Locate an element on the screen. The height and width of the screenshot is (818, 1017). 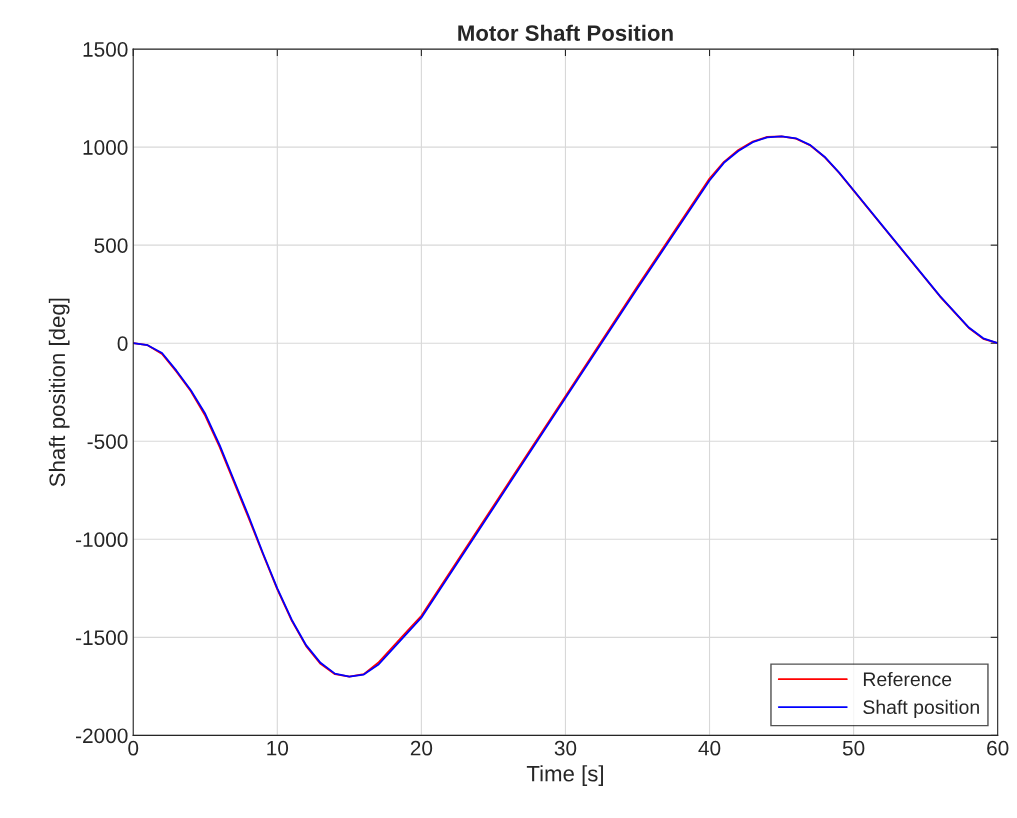
x-tick-label: 40 is located at coordinates (709, 748).